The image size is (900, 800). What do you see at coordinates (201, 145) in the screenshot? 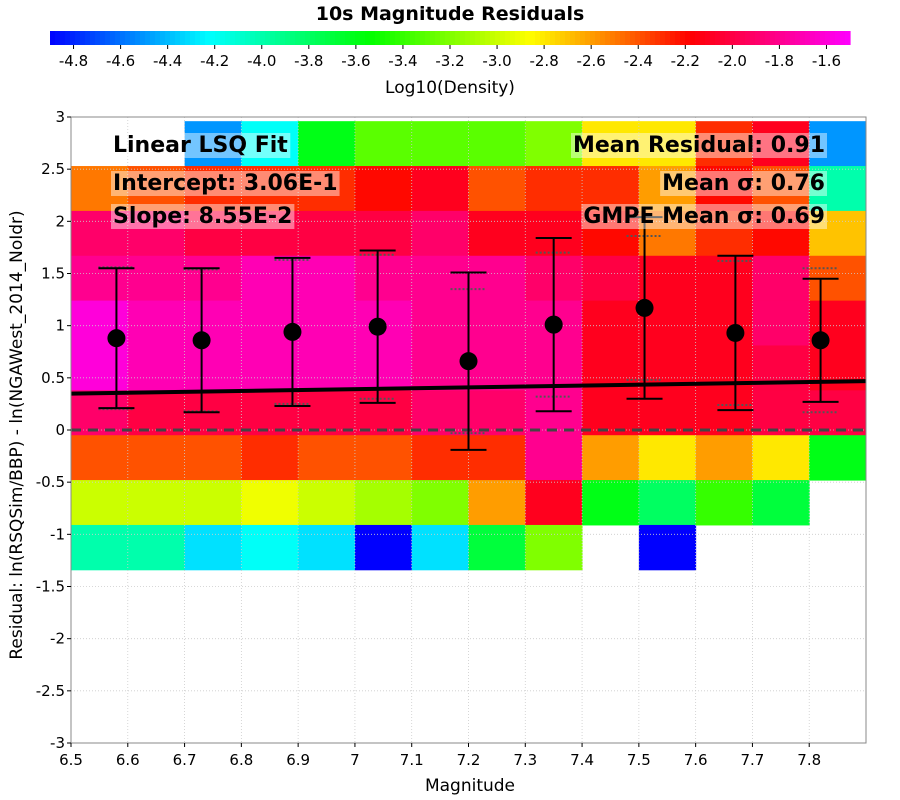
I see `fit-title-bg` at bounding box center [201, 145].